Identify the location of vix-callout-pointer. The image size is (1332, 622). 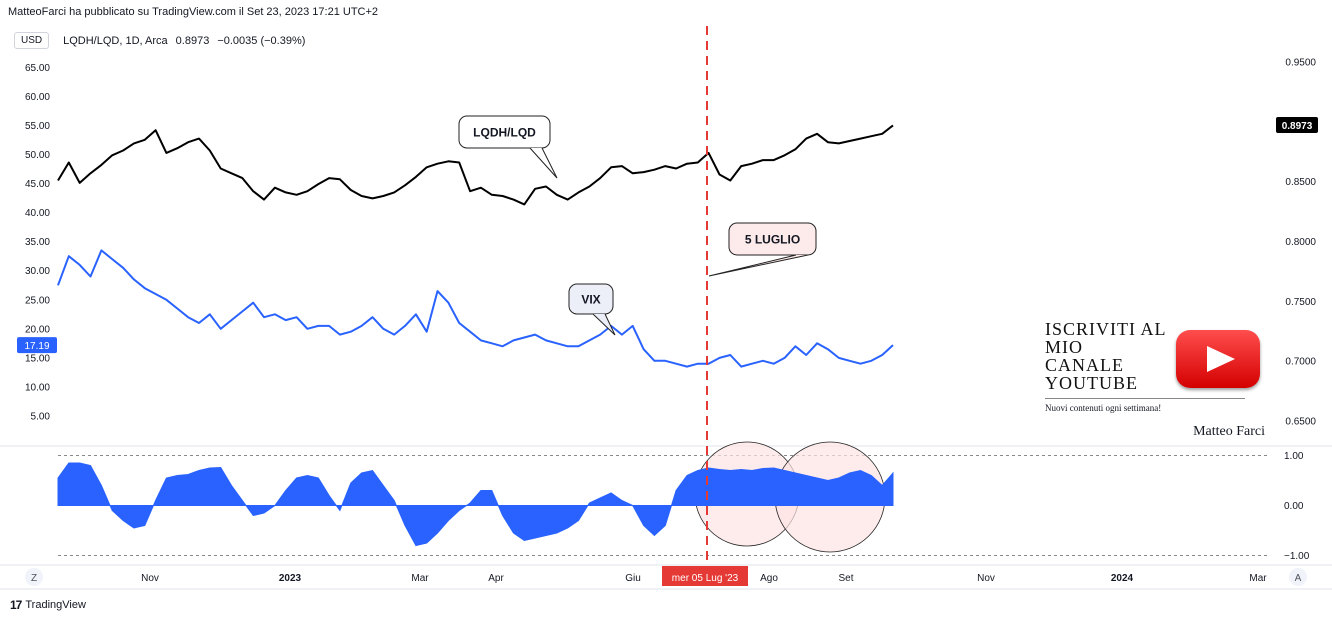
(604, 324).